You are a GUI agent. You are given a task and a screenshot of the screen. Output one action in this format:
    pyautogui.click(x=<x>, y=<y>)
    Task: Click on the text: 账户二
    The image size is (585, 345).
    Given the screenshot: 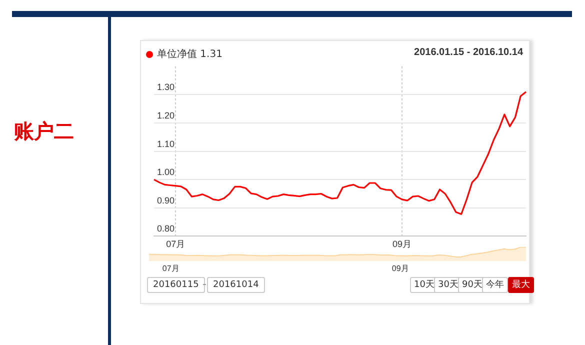 What is the action you would take?
    pyautogui.click(x=44, y=131)
    